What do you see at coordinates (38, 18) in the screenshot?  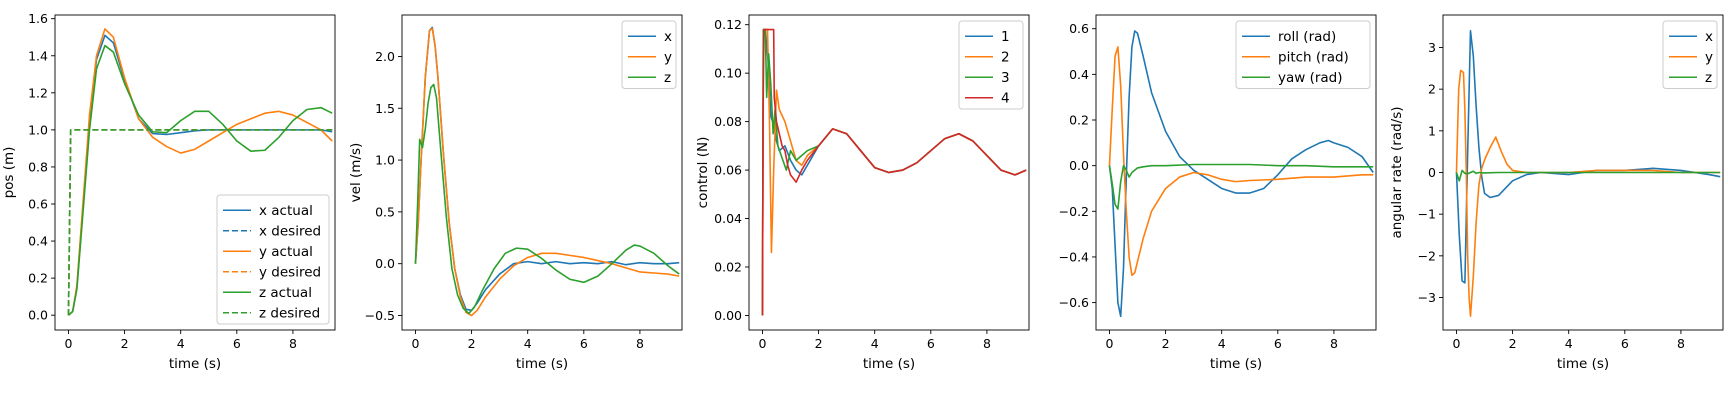 I see `y-tick-label: 1.6` at bounding box center [38, 18].